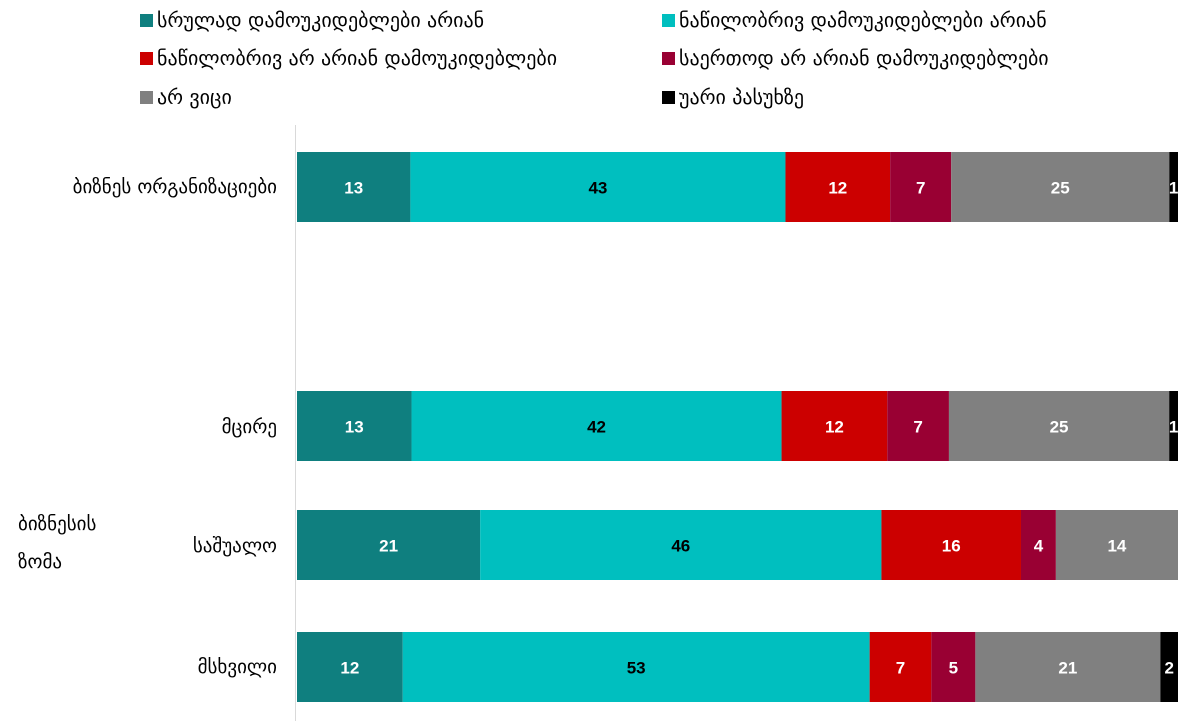 The image size is (1179, 721). I want to click on legend-label: უარი პასუხზე, so click(742, 97).